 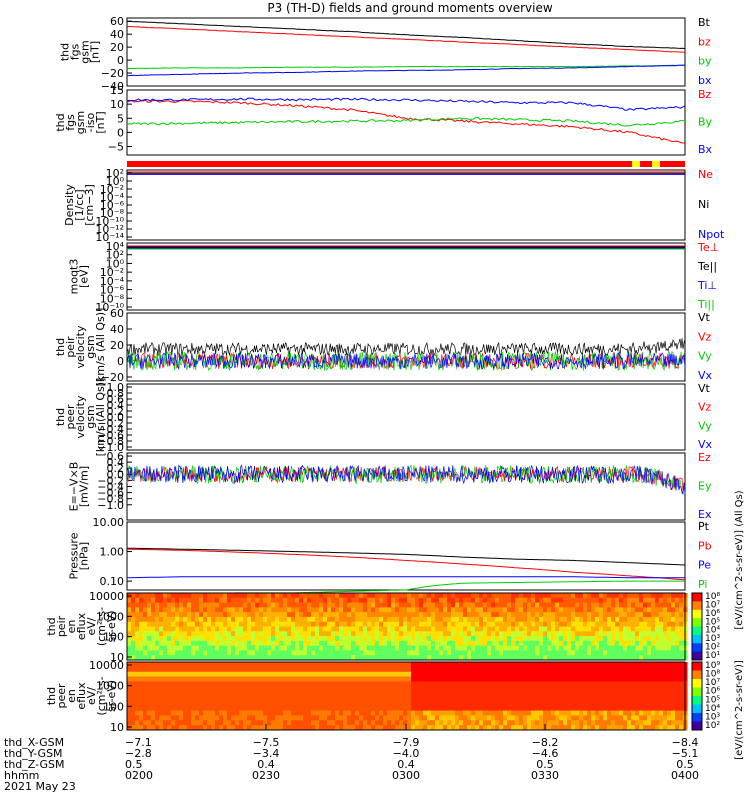 What do you see at coordinates (117, 90) in the screenshot?
I see `y-tick-label: 15` at bounding box center [117, 90].